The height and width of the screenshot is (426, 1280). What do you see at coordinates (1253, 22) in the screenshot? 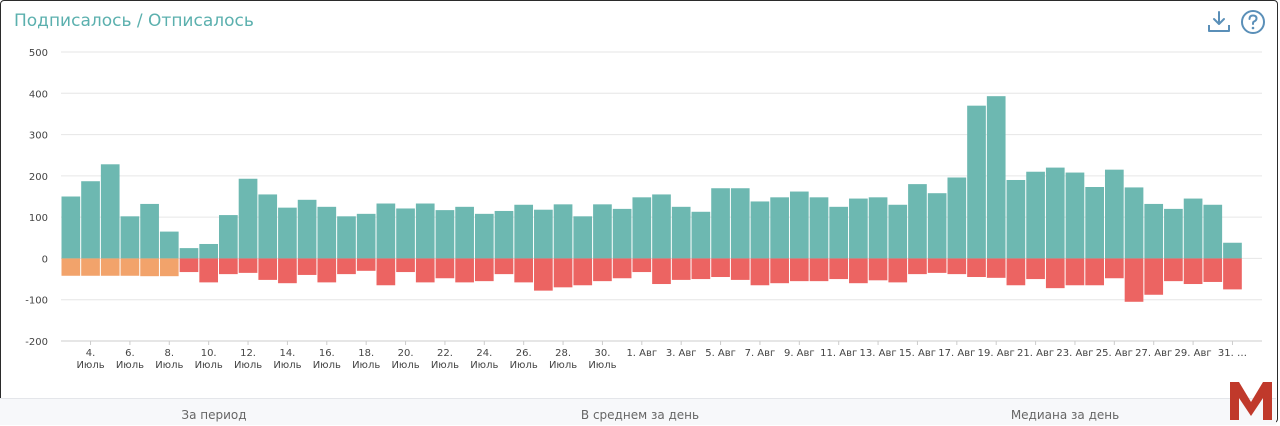
I see `help-icon` at bounding box center [1253, 22].